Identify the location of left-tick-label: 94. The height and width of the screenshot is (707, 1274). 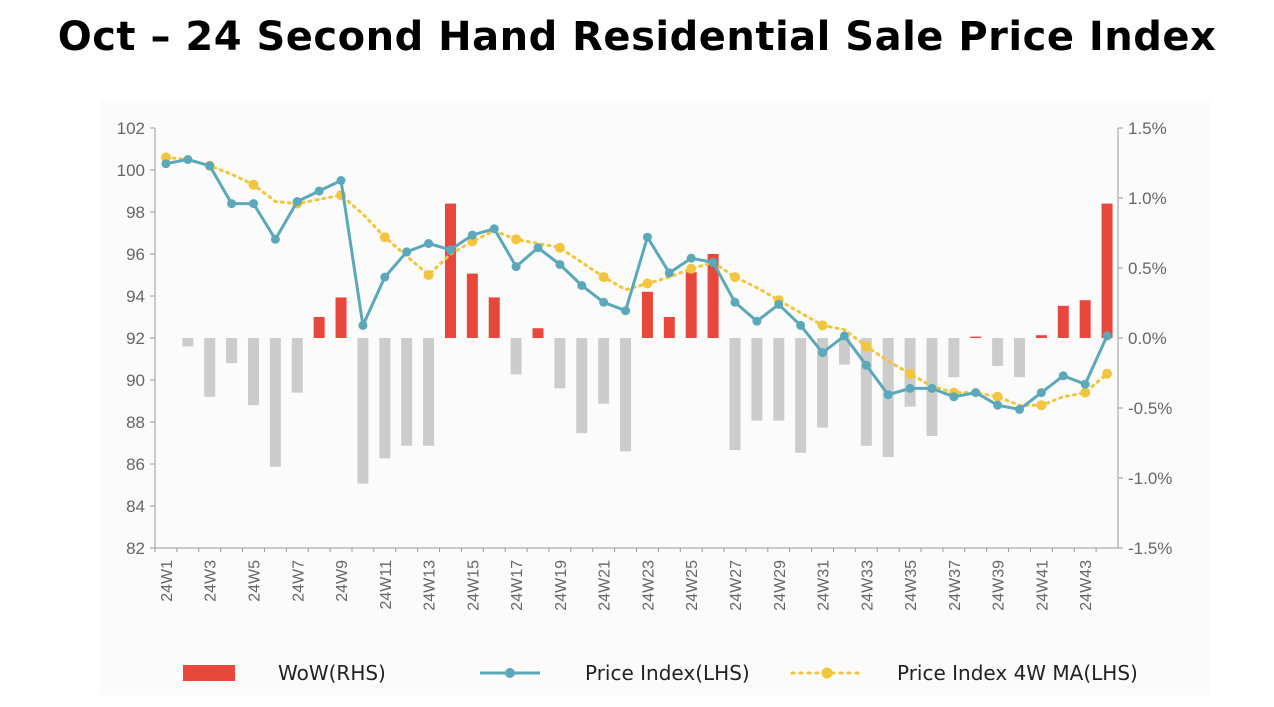
(135, 296).